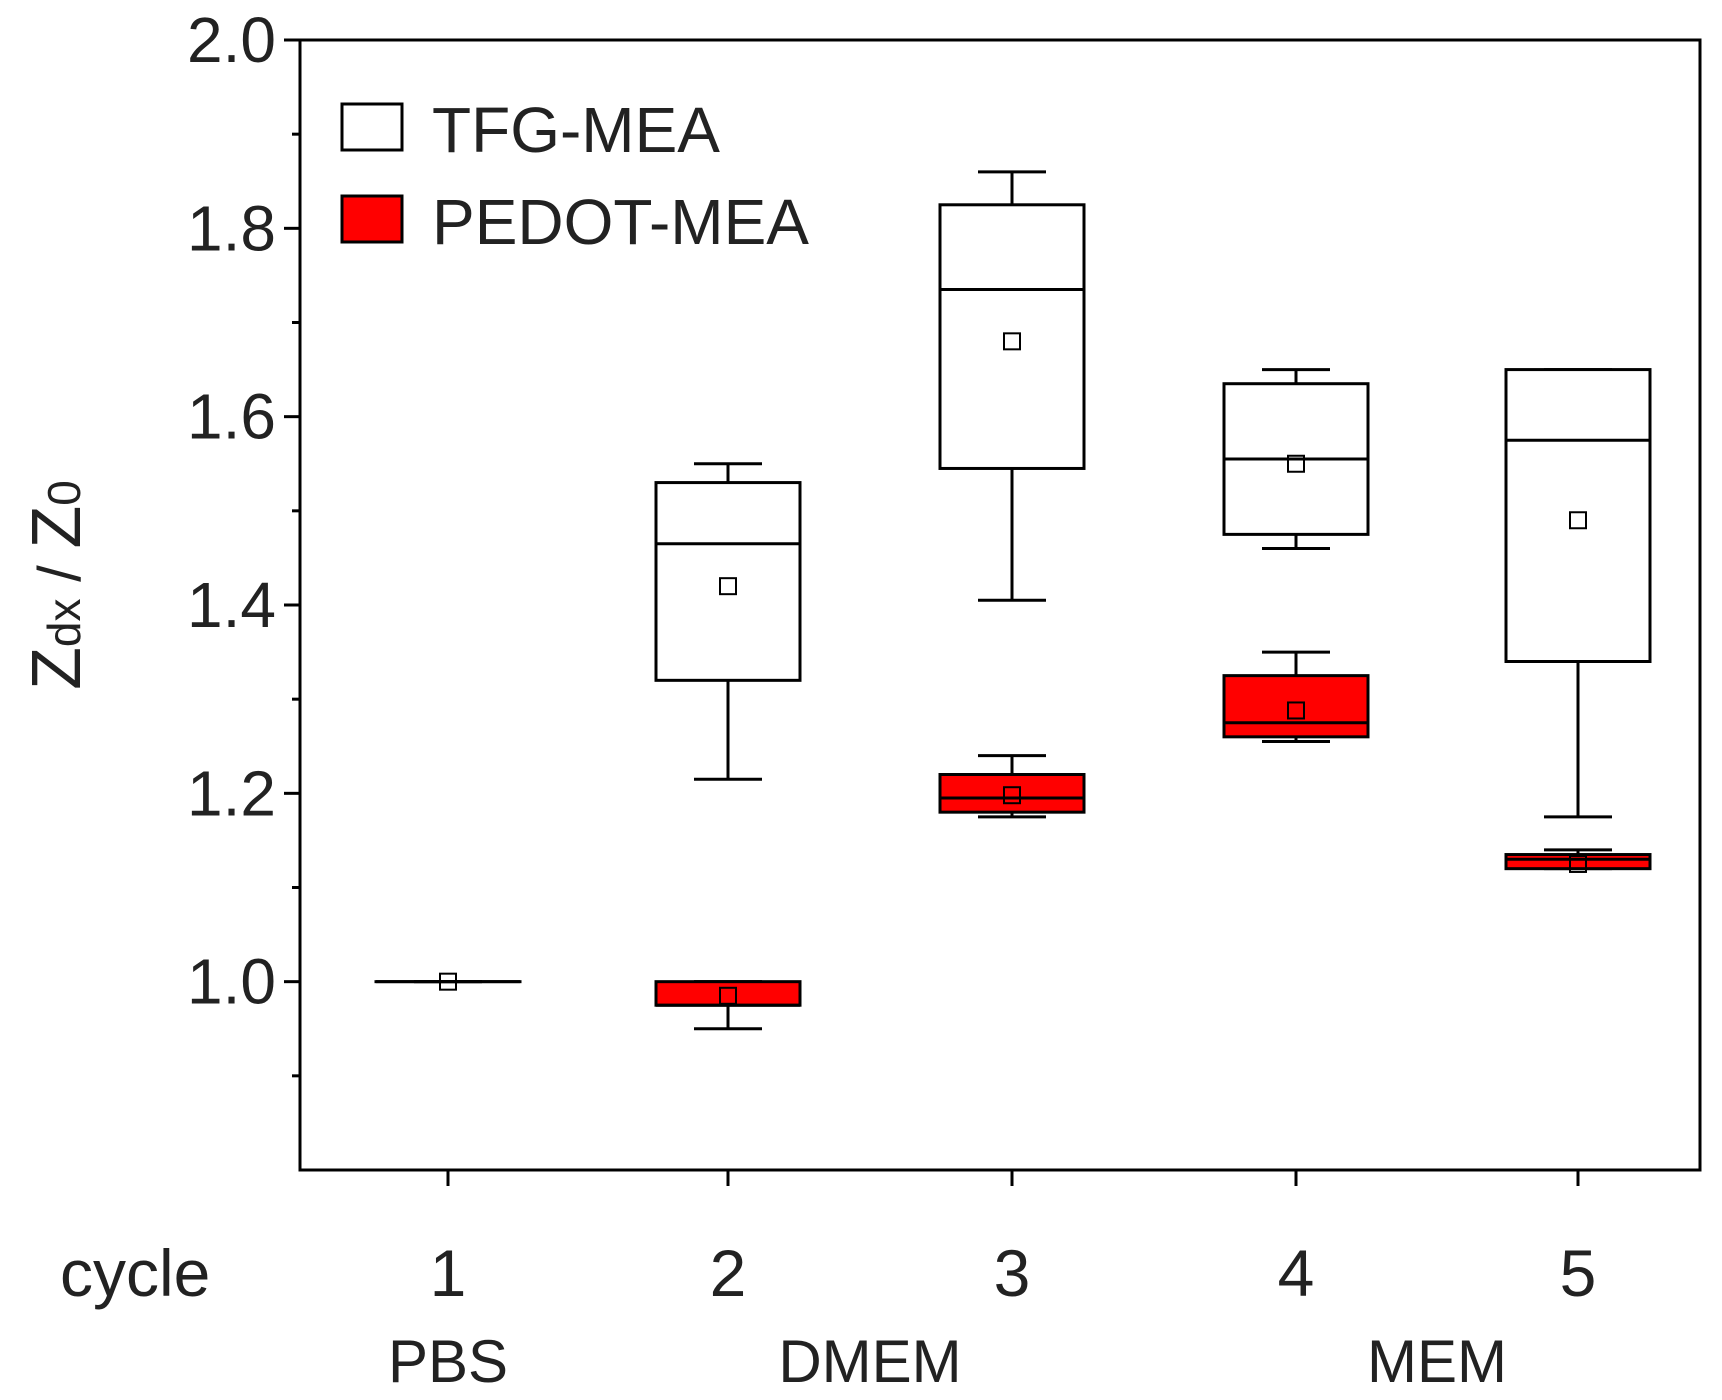 Image resolution: width=1722 pixels, height=1400 pixels. I want to click on svg-text: Zdx / Z0, so click(56, 585).